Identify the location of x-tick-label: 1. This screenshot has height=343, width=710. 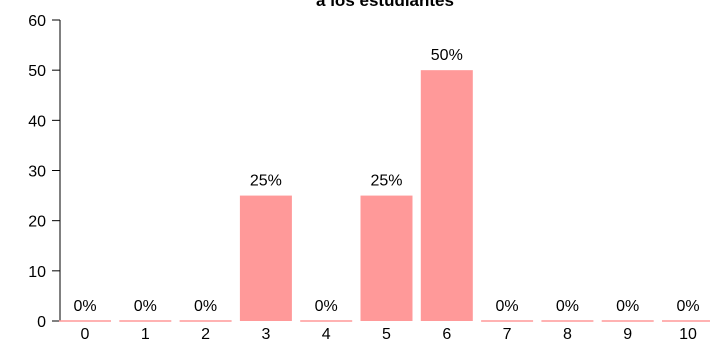
(145, 334).